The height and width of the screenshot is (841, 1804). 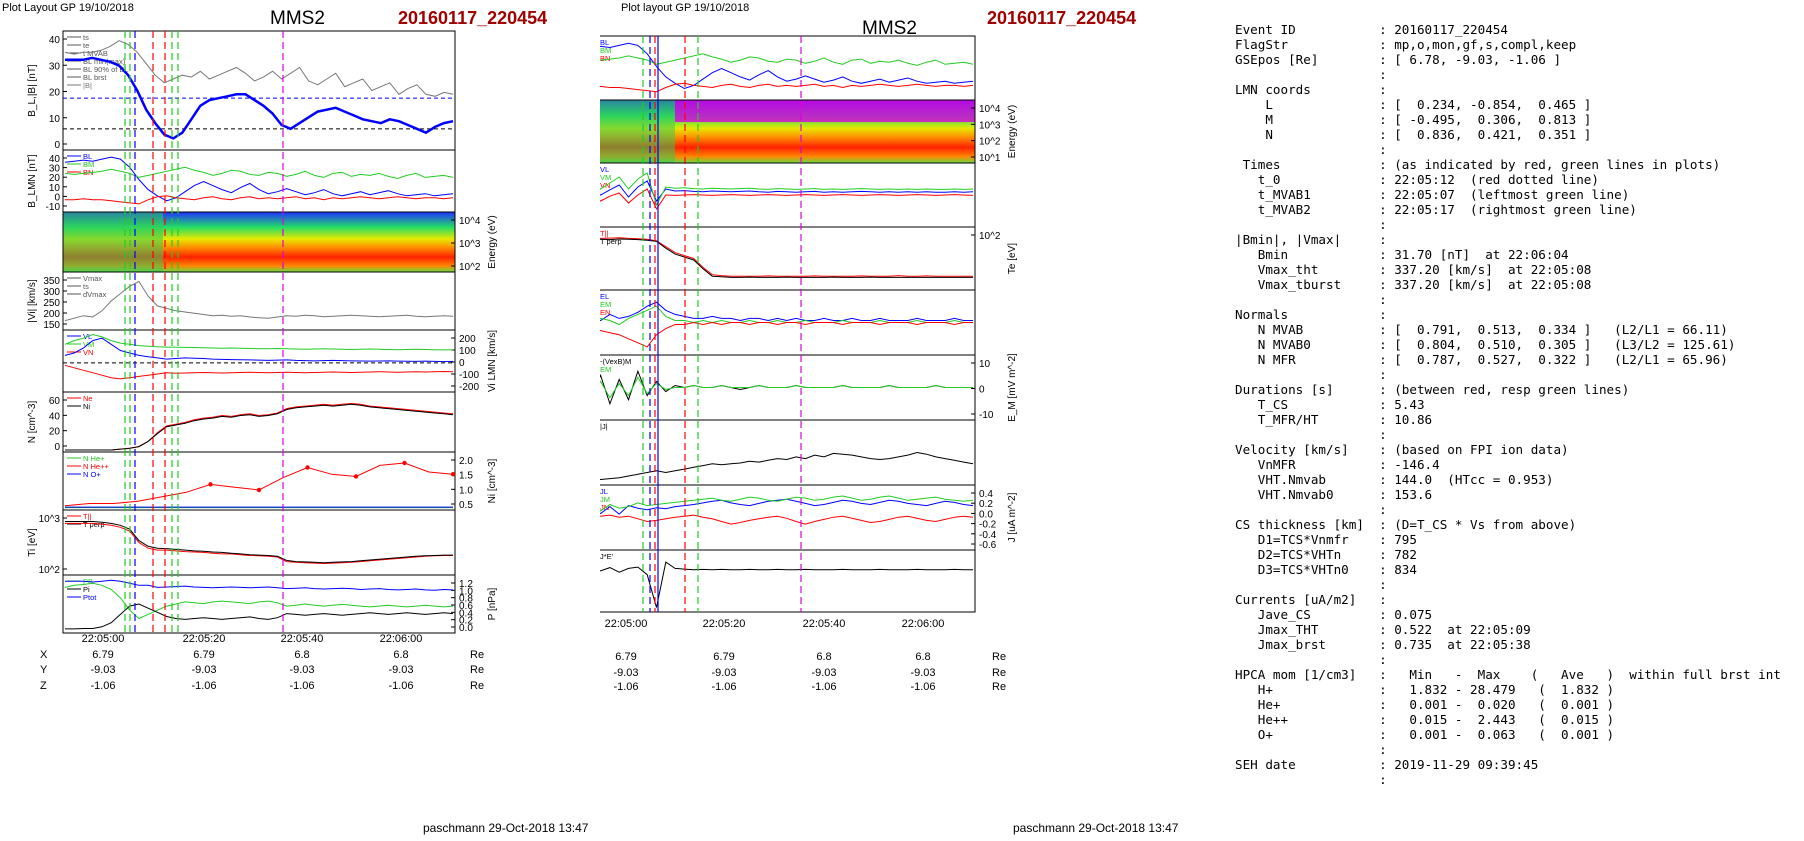 I want to click on time-tick-label: 22:05:40, so click(x=824, y=624).